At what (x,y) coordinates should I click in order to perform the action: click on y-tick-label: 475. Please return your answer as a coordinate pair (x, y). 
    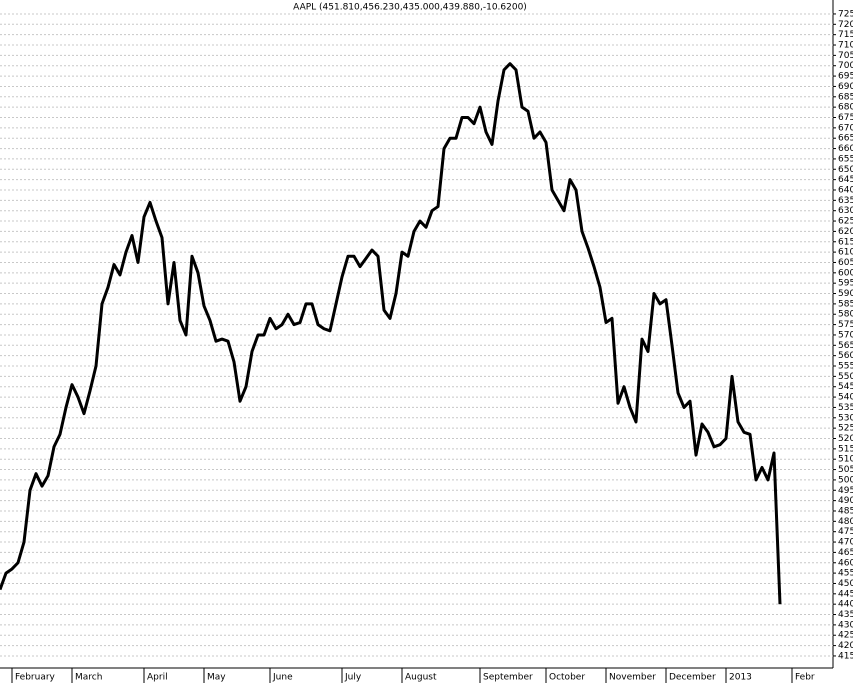
    Looking at the image, I should click on (845, 532).